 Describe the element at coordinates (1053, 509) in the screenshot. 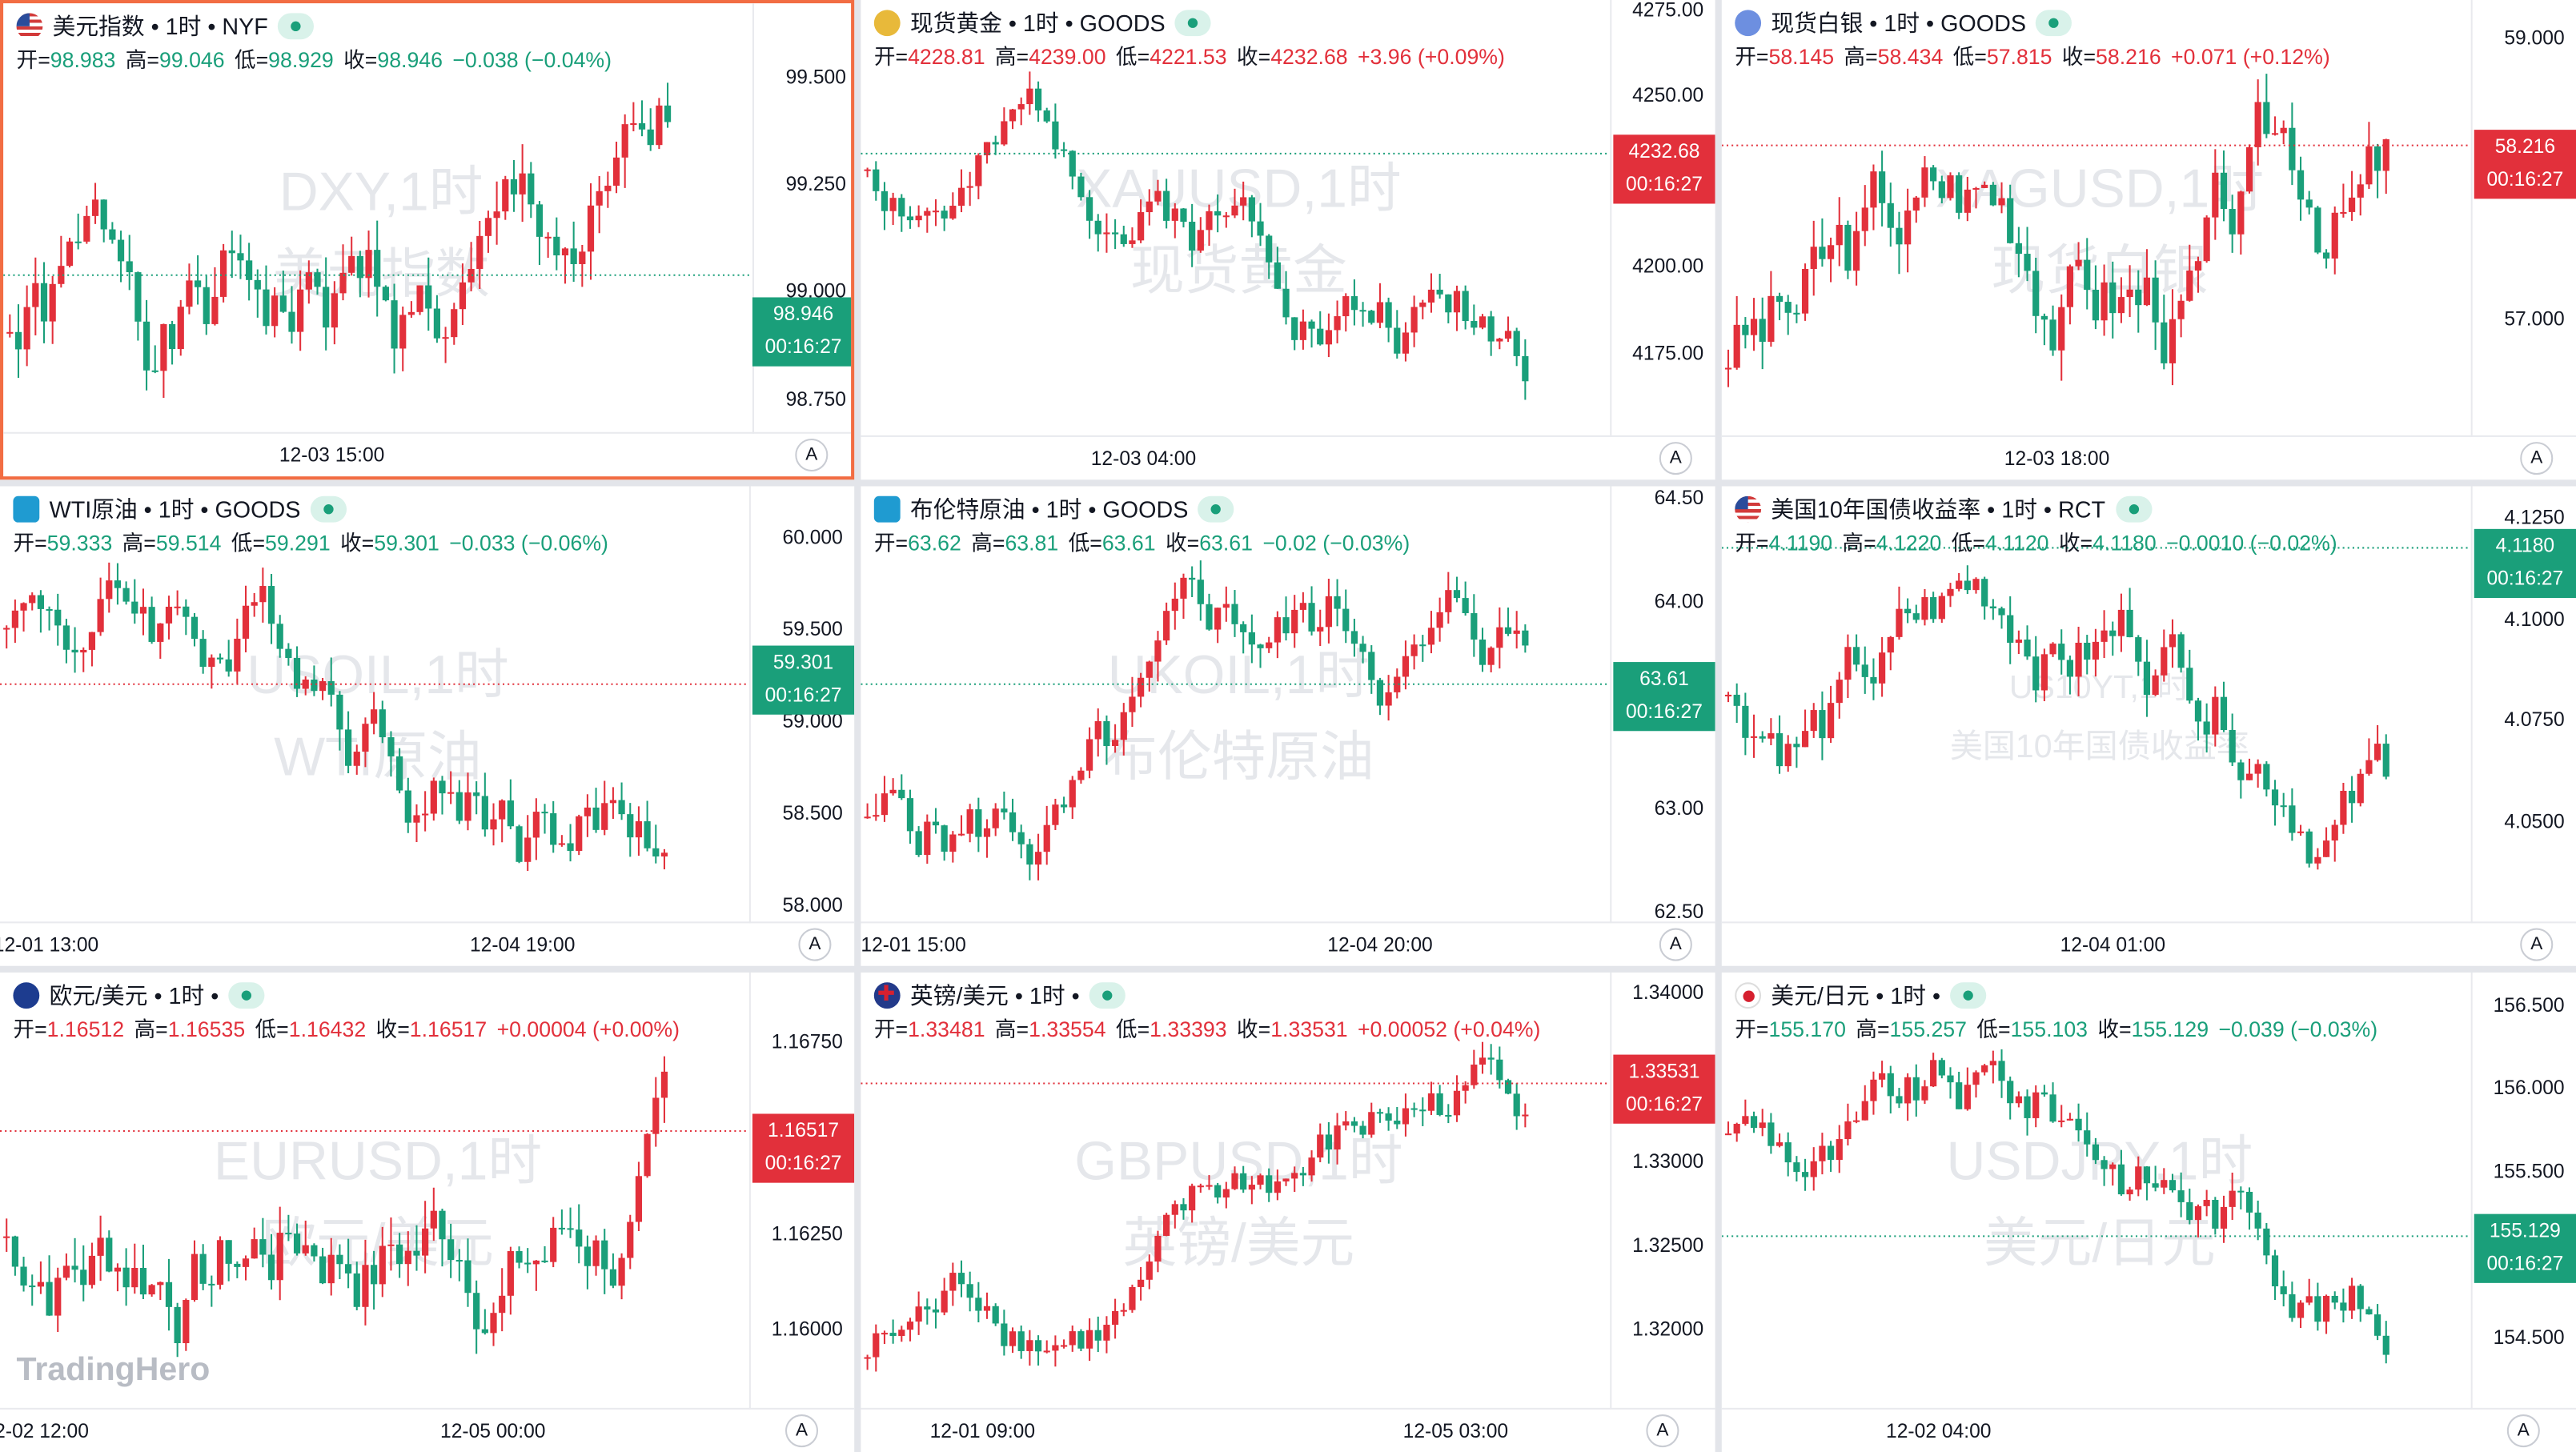

I see `symbol-header: 布伦特原油 • 1时 • GOODS` at that location.